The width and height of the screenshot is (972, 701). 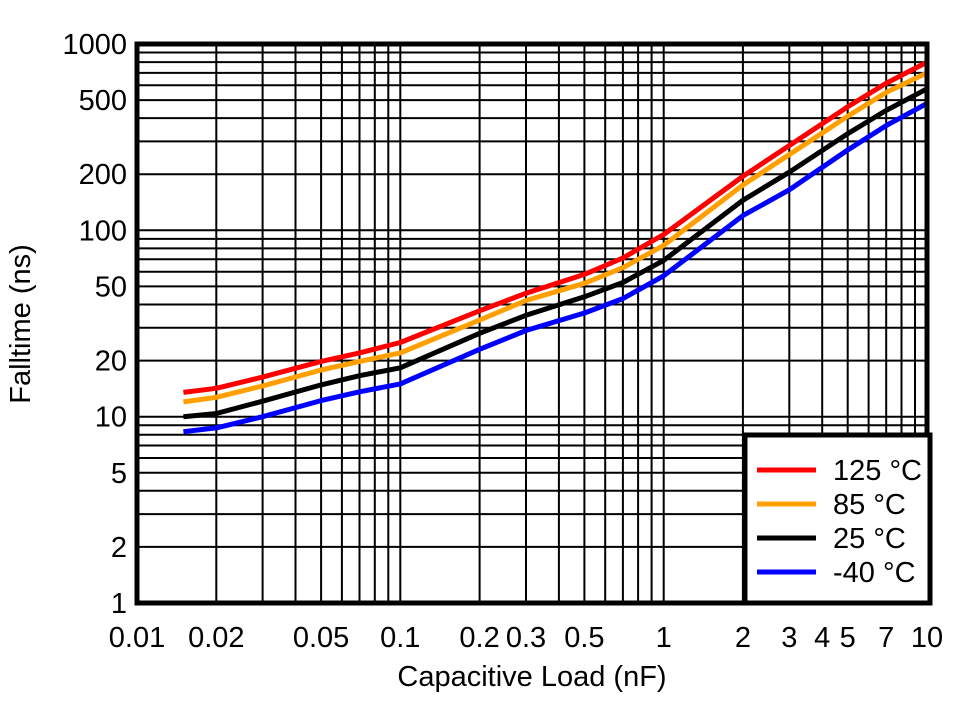 I want to click on y-tick-label: 1, so click(x=119, y=604).